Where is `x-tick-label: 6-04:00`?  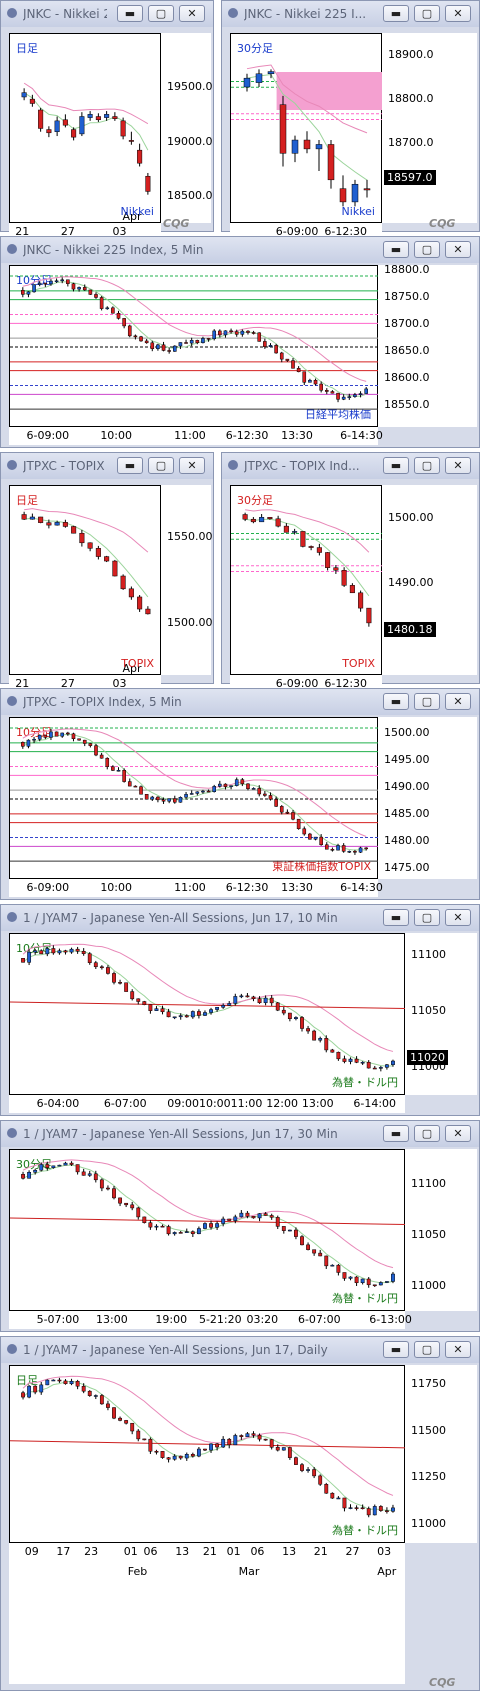 x-tick-label: 6-04:00 is located at coordinates (58, 1103).